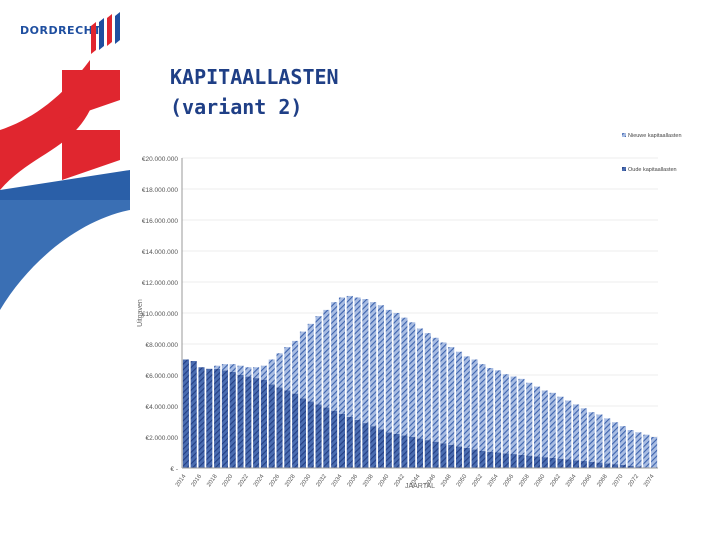 The image size is (720, 540). I want to click on x-tick-label: 2070, so click(618, 480).